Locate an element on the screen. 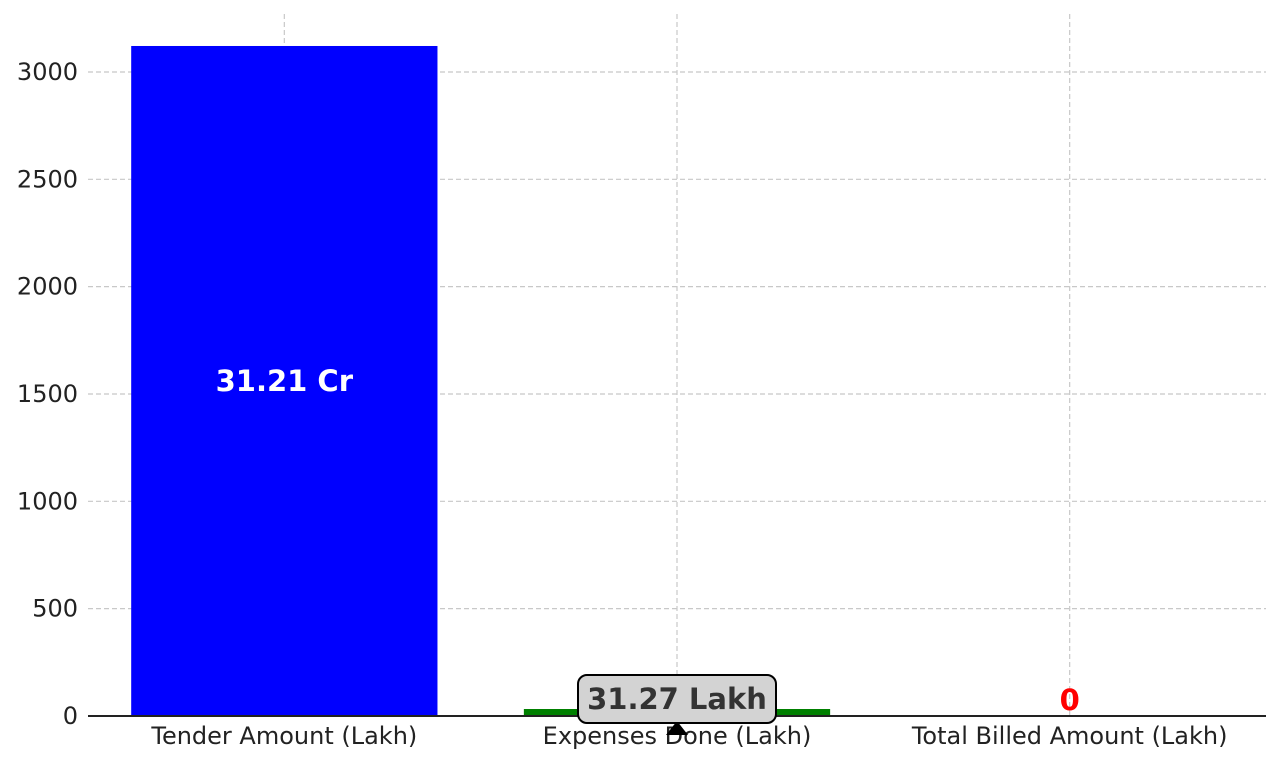 This screenshot has height=764, width=1280. bar-value-label: 0 is located at coordinates (1070, 700).